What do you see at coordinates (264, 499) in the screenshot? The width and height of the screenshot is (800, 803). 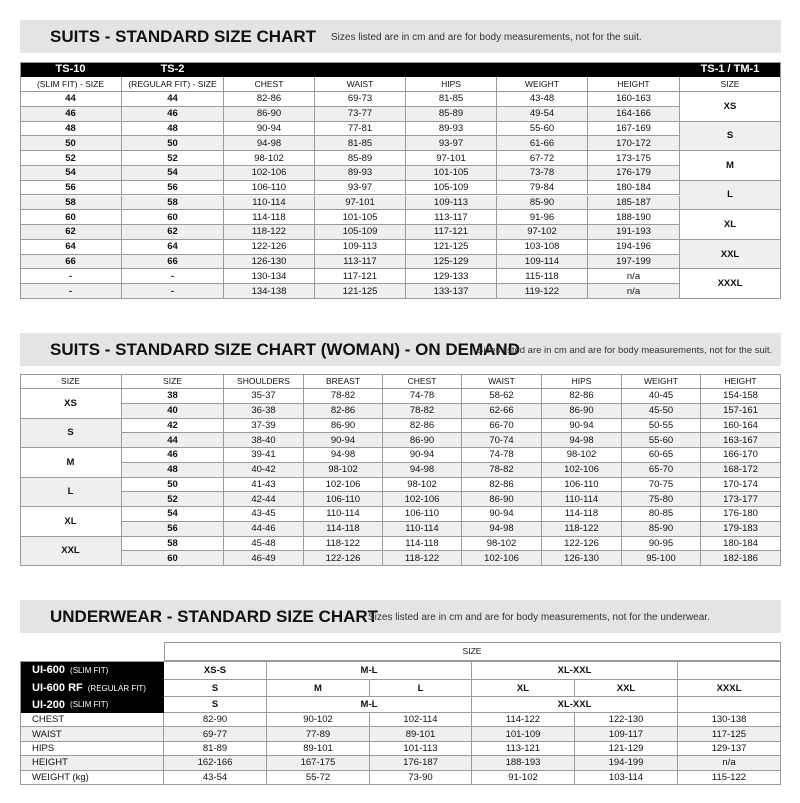 I see `value-cell: 42-44` at bounding box center [264, 499].